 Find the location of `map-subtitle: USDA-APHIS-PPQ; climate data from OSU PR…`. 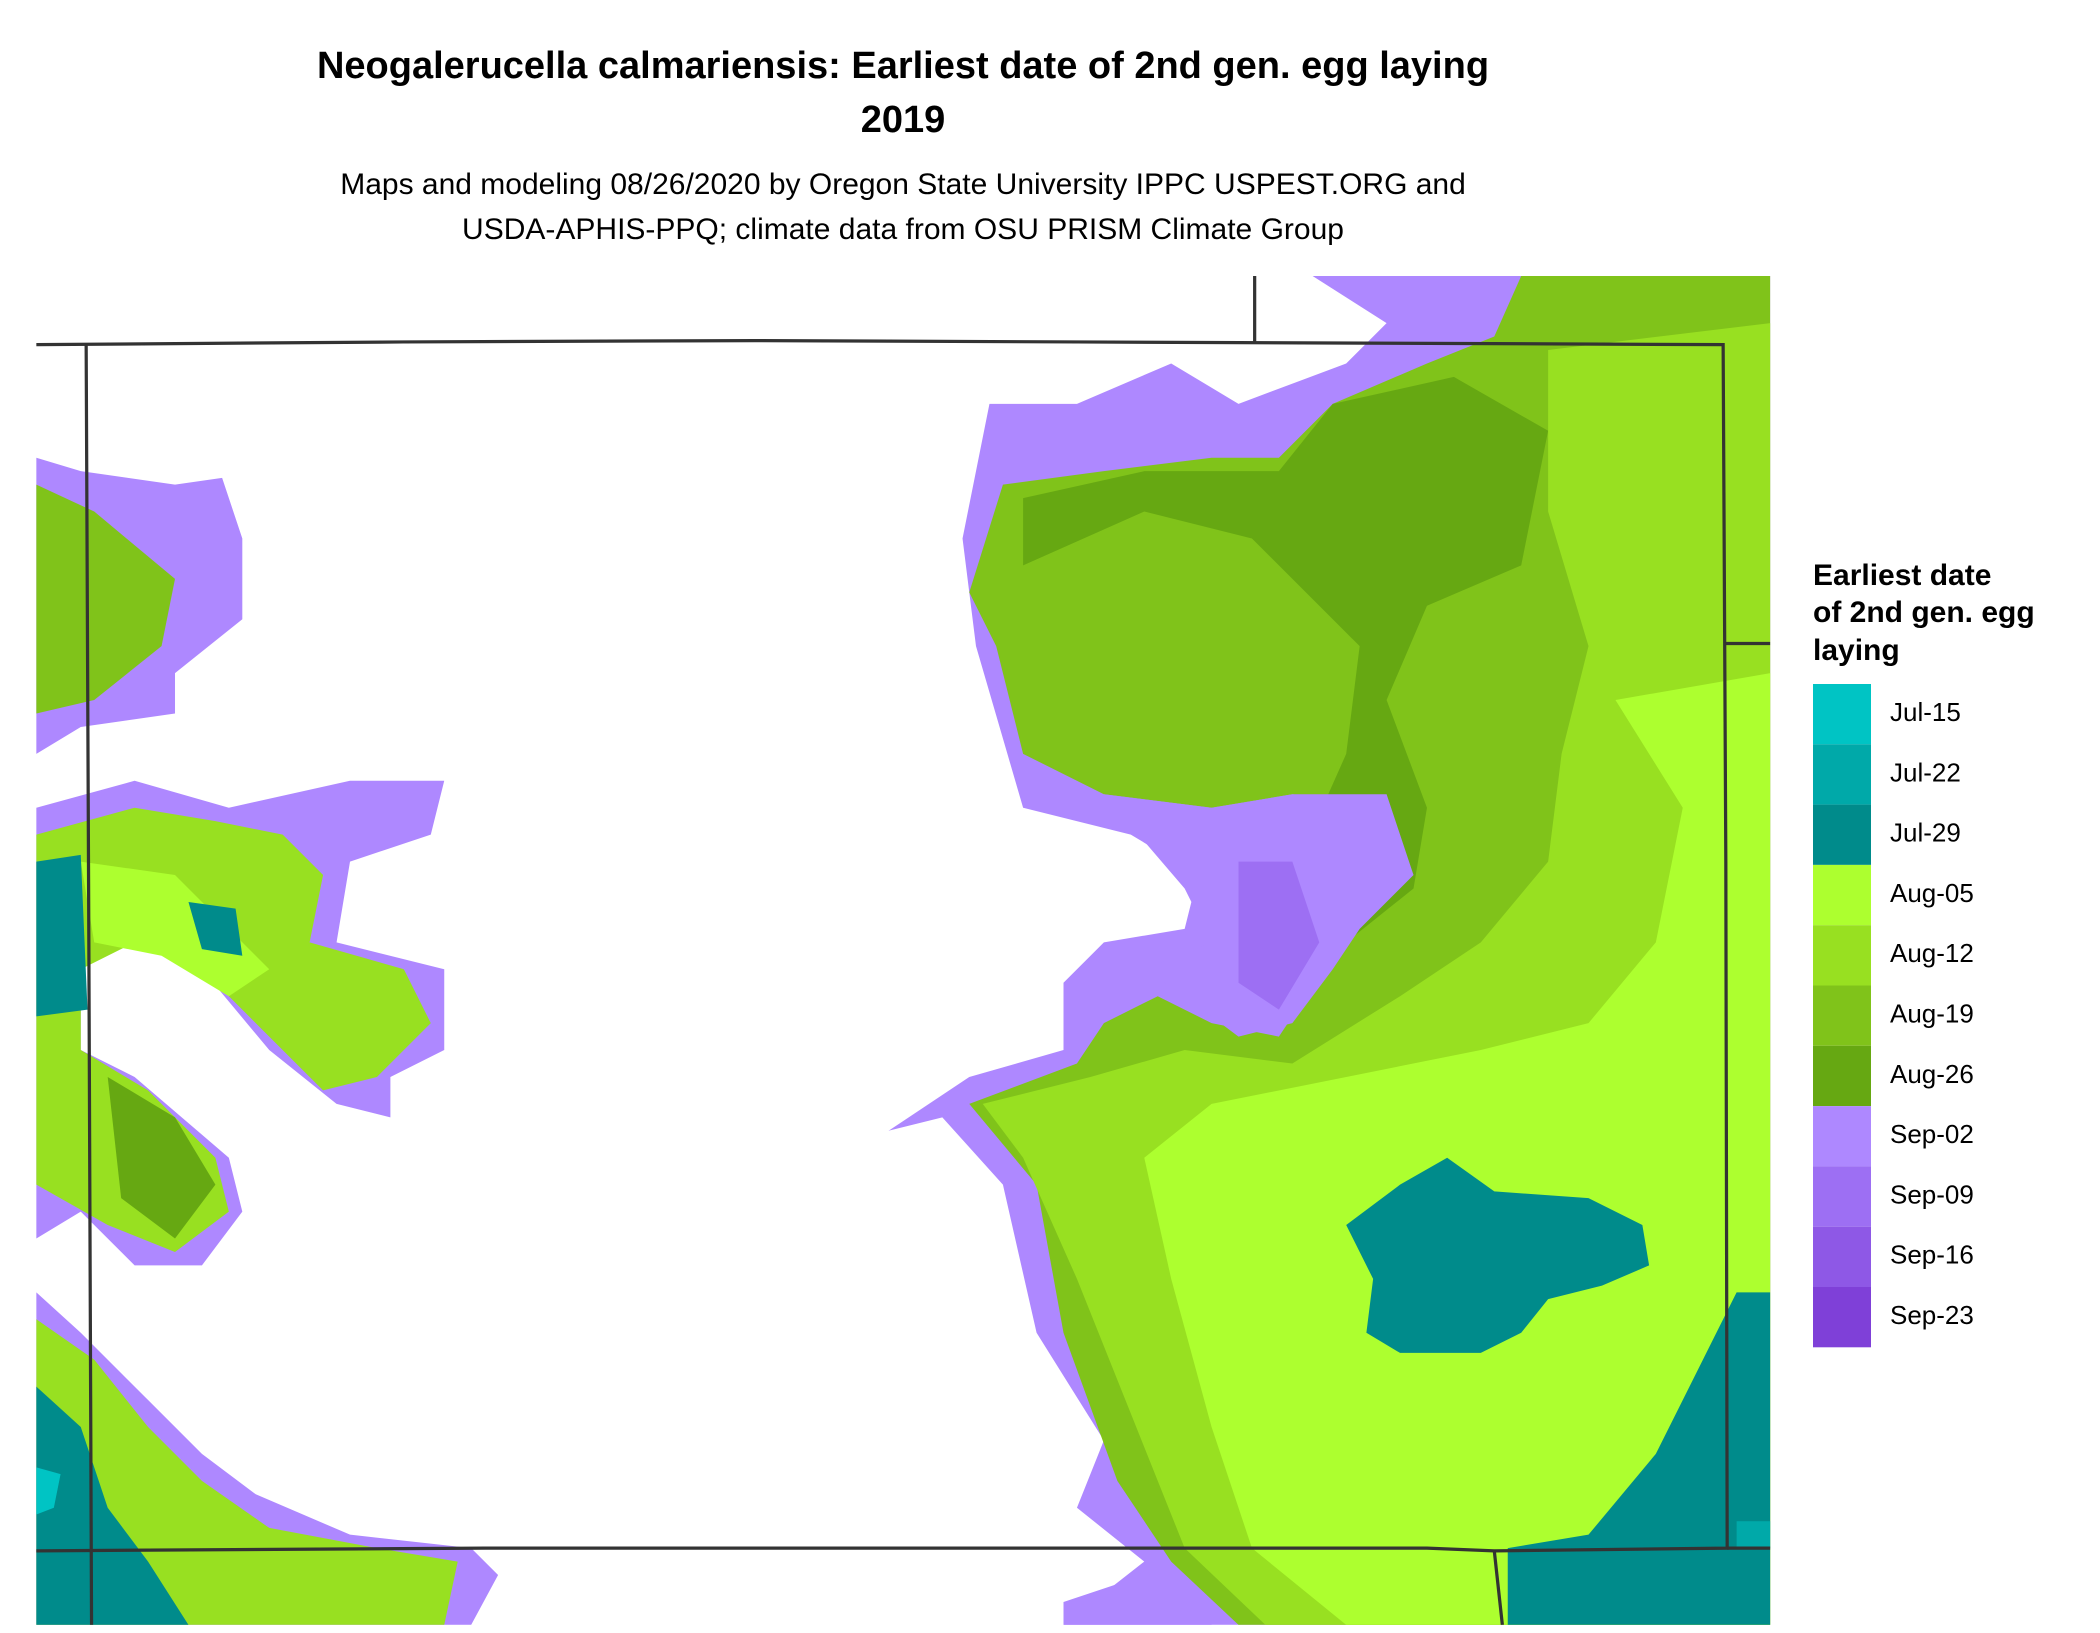

map-subtitle: USDA-APHIS-PPQ; climate data from OSU PR… is located at coordinates (903, 229).